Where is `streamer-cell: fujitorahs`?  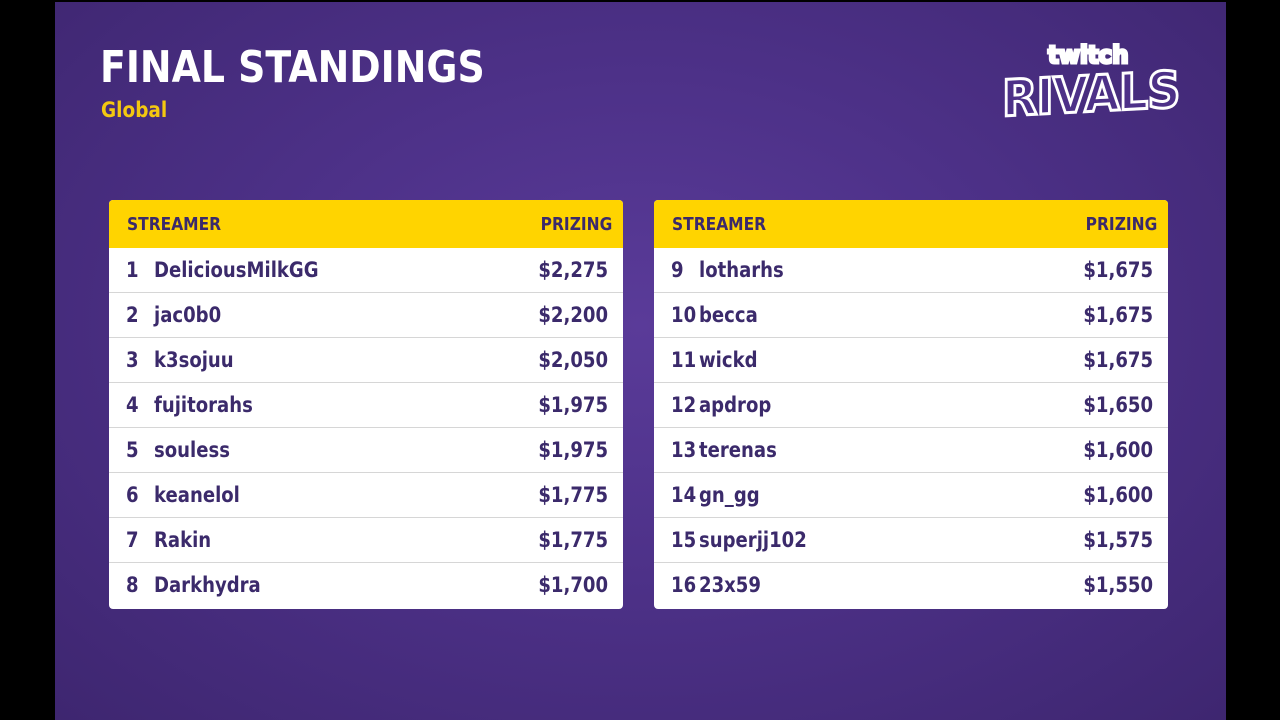 streamer-cell: fujitorahs is located at coordinates (203, 405).